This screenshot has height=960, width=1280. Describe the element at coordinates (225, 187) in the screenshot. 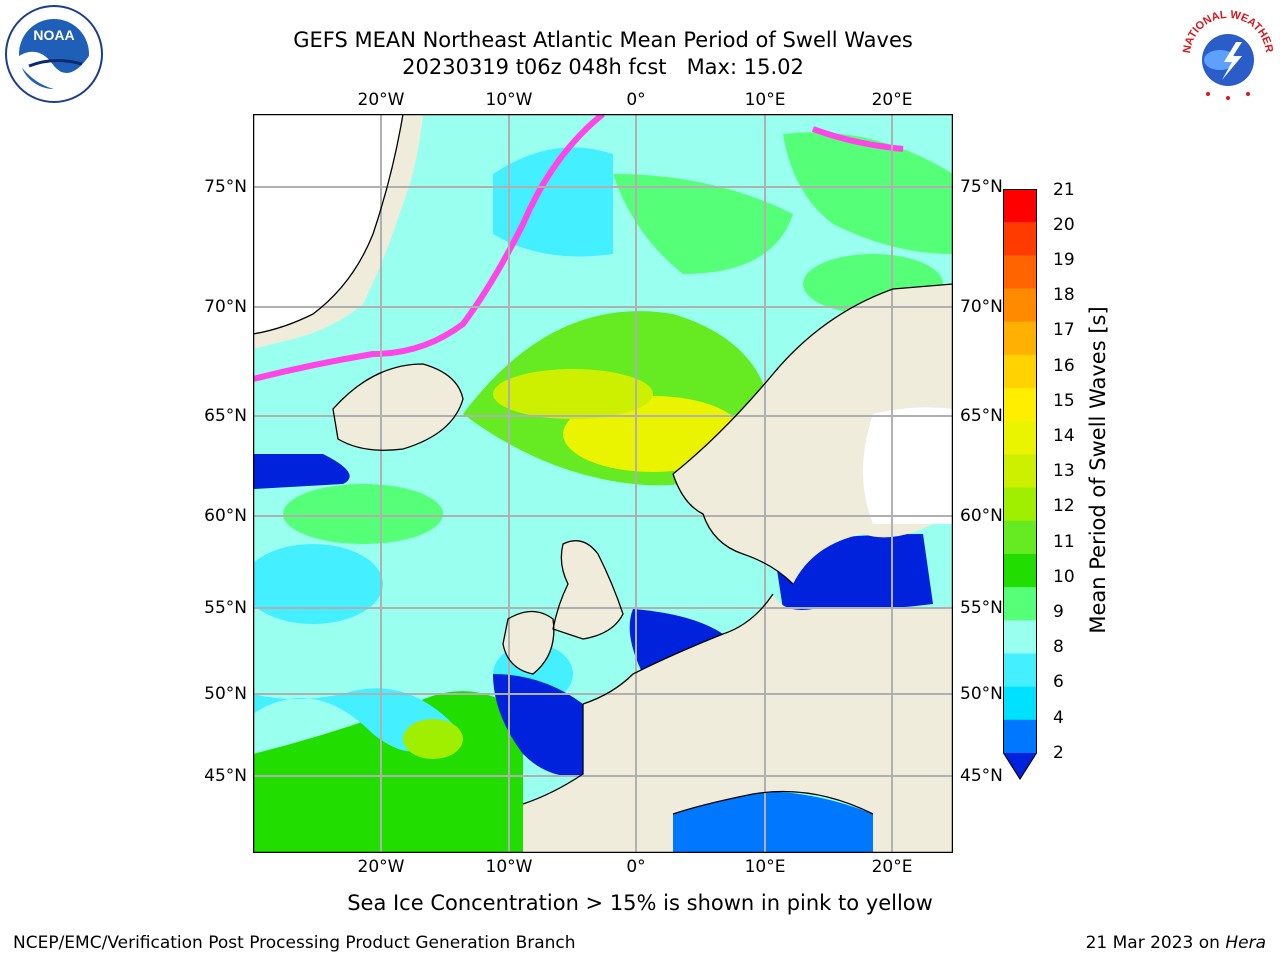

I see `lat-tick-left: 75°N` at that location.